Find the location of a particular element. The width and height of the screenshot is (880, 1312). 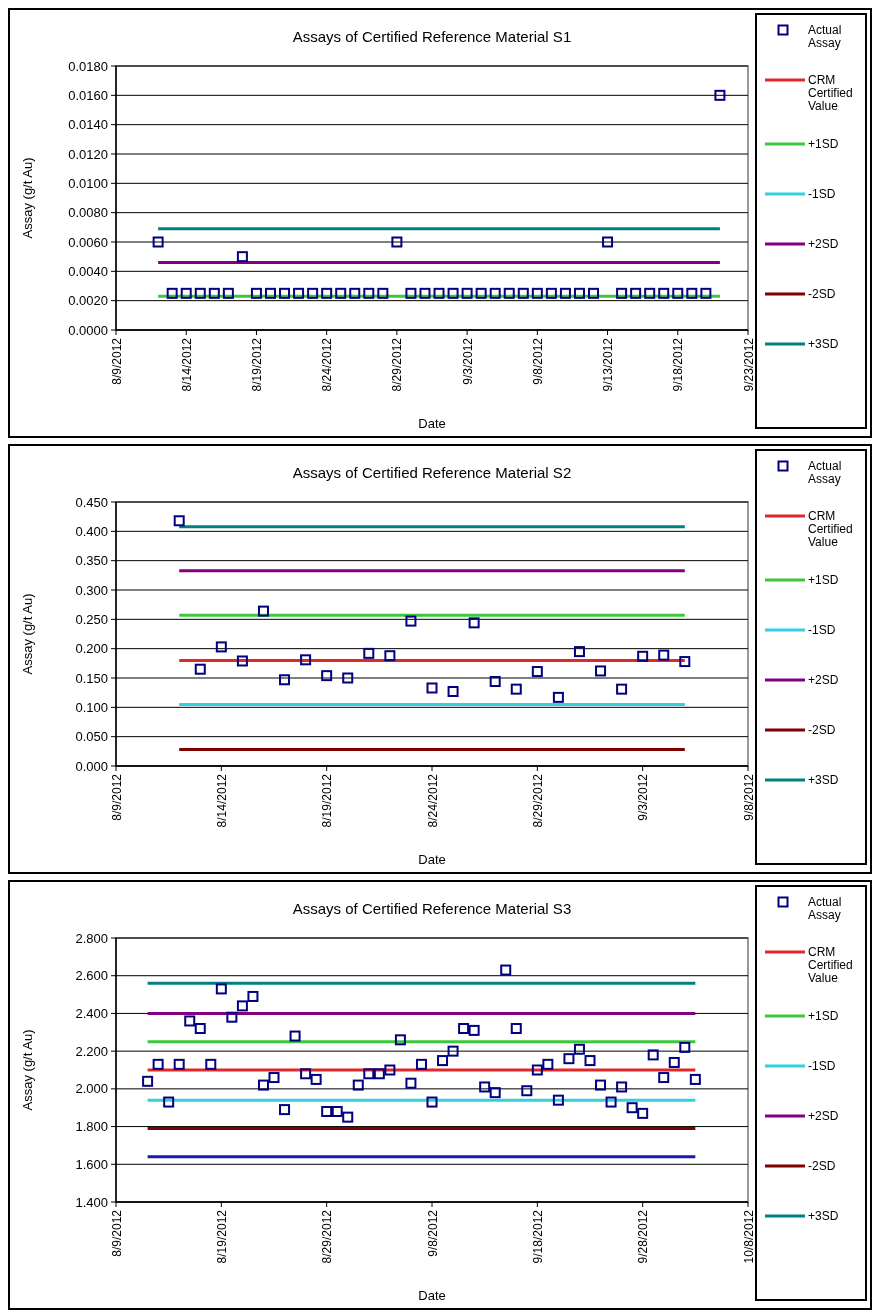

y-tick-label: 0.150 is located at coordinates (91, 678).